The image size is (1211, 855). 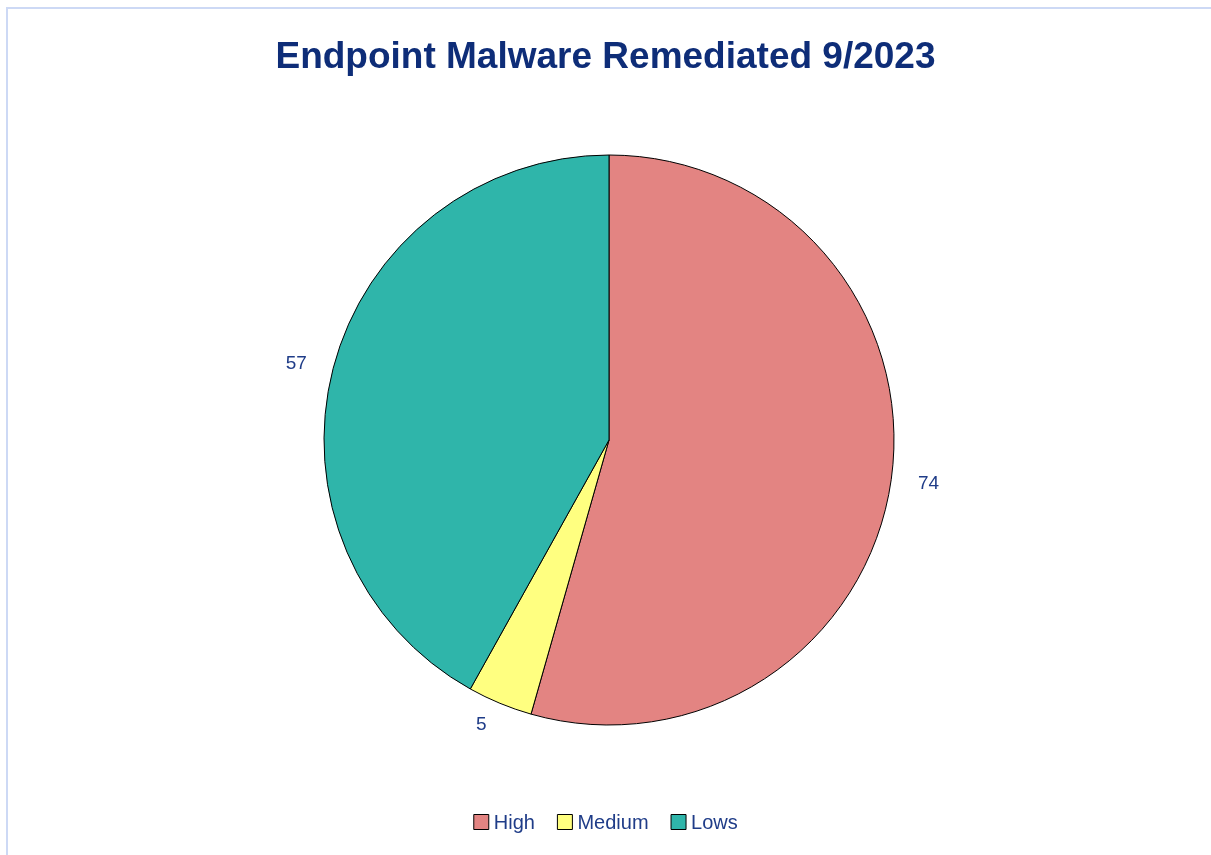 I want to click on data-label: 5, so click(x=481, y=724).